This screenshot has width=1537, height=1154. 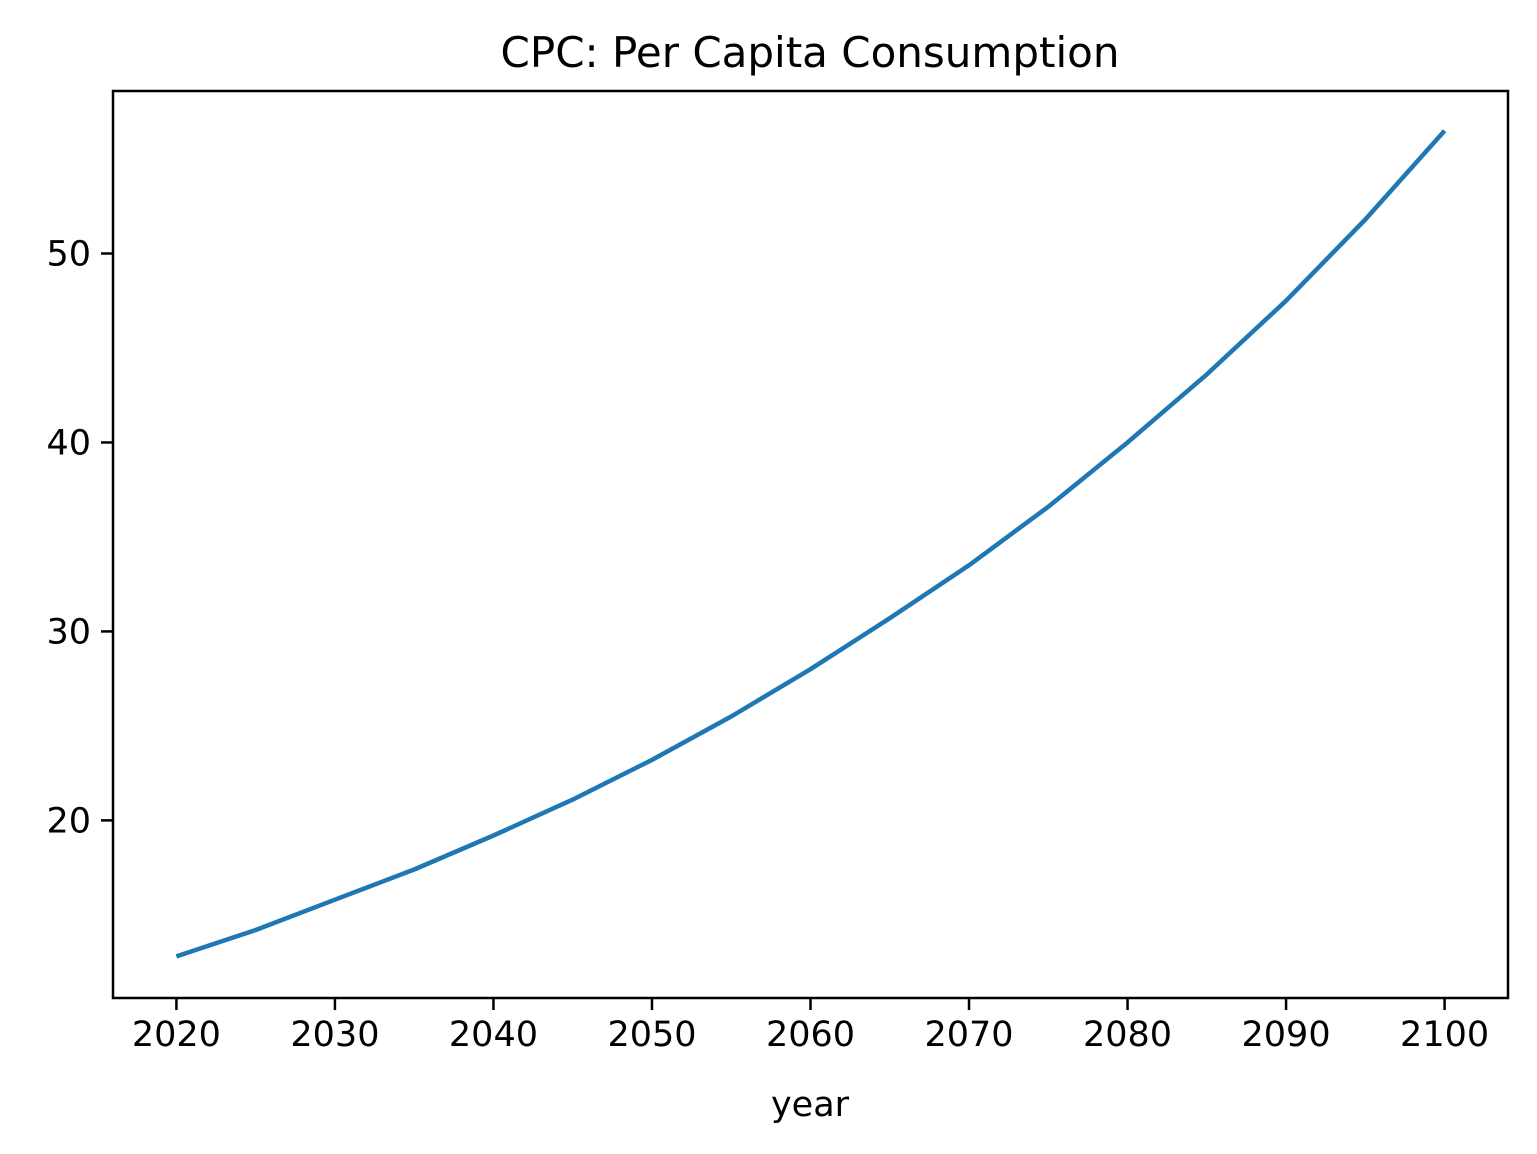 What do you see at coordinates (493, 1035) in the screenshot?
I see `x-tick-label: 2040` at bounding box center [493, 1035].